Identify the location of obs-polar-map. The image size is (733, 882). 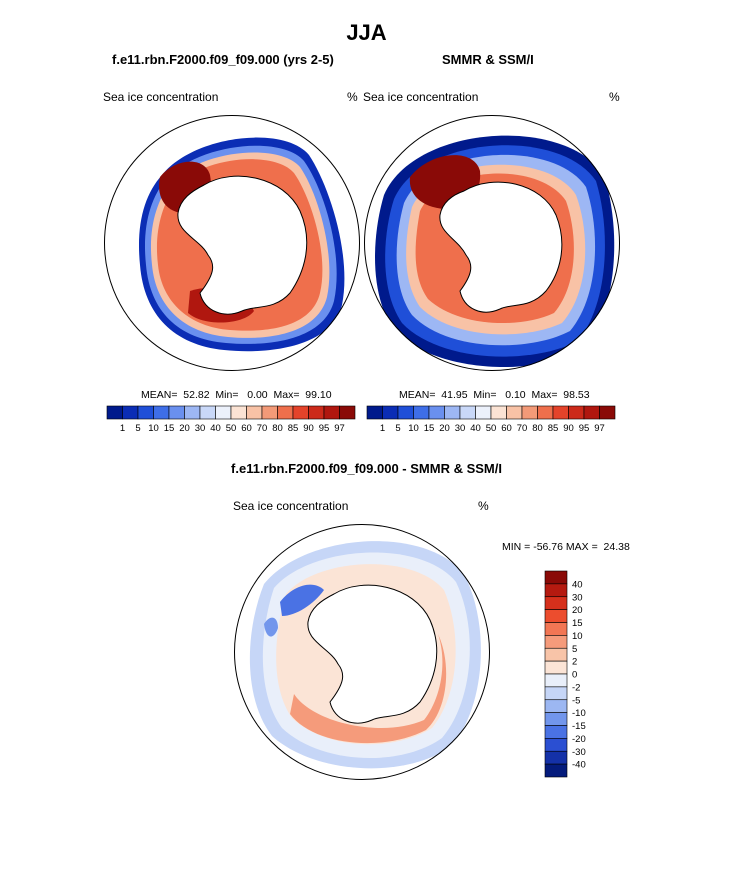
(492, 243).